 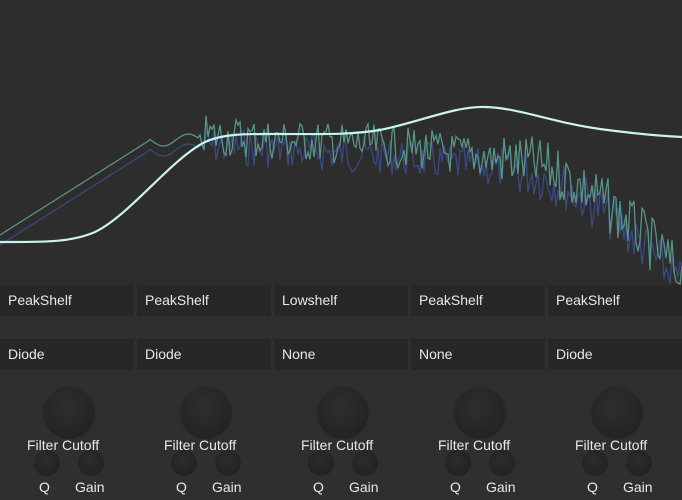 I want to click on drive-select-1: Diode, so click(x=67, y=354).